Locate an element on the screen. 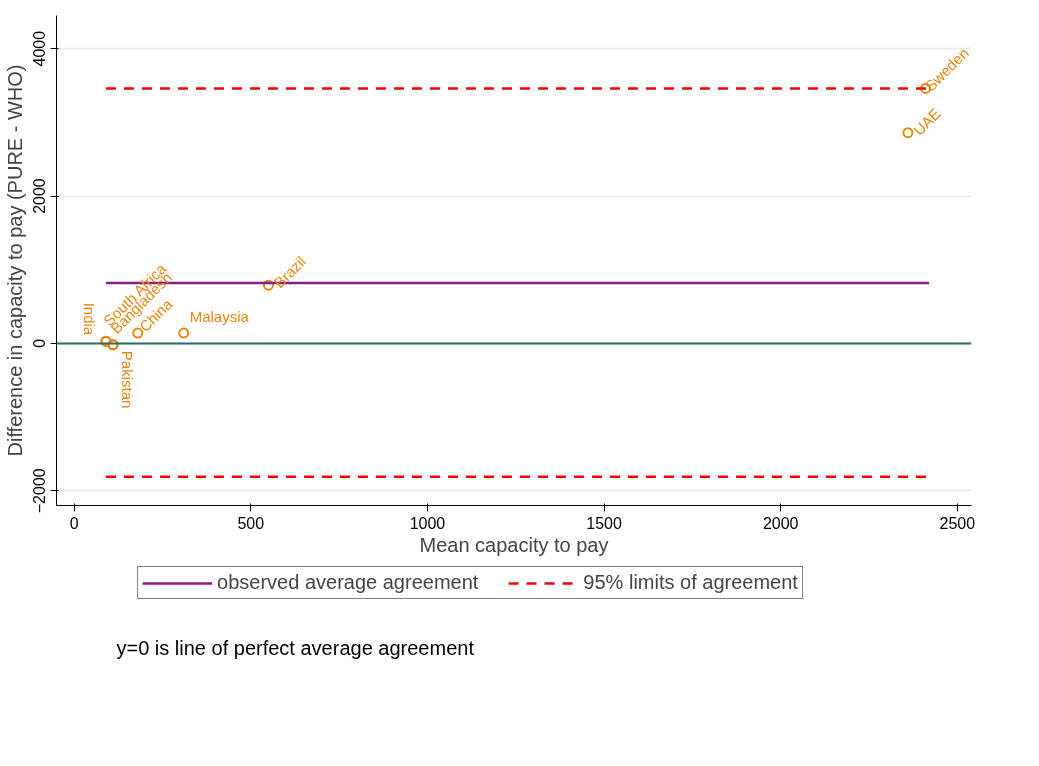 The image size is (1039, 766). x-tick-label: 1000 is located at coordinates (427, 523).